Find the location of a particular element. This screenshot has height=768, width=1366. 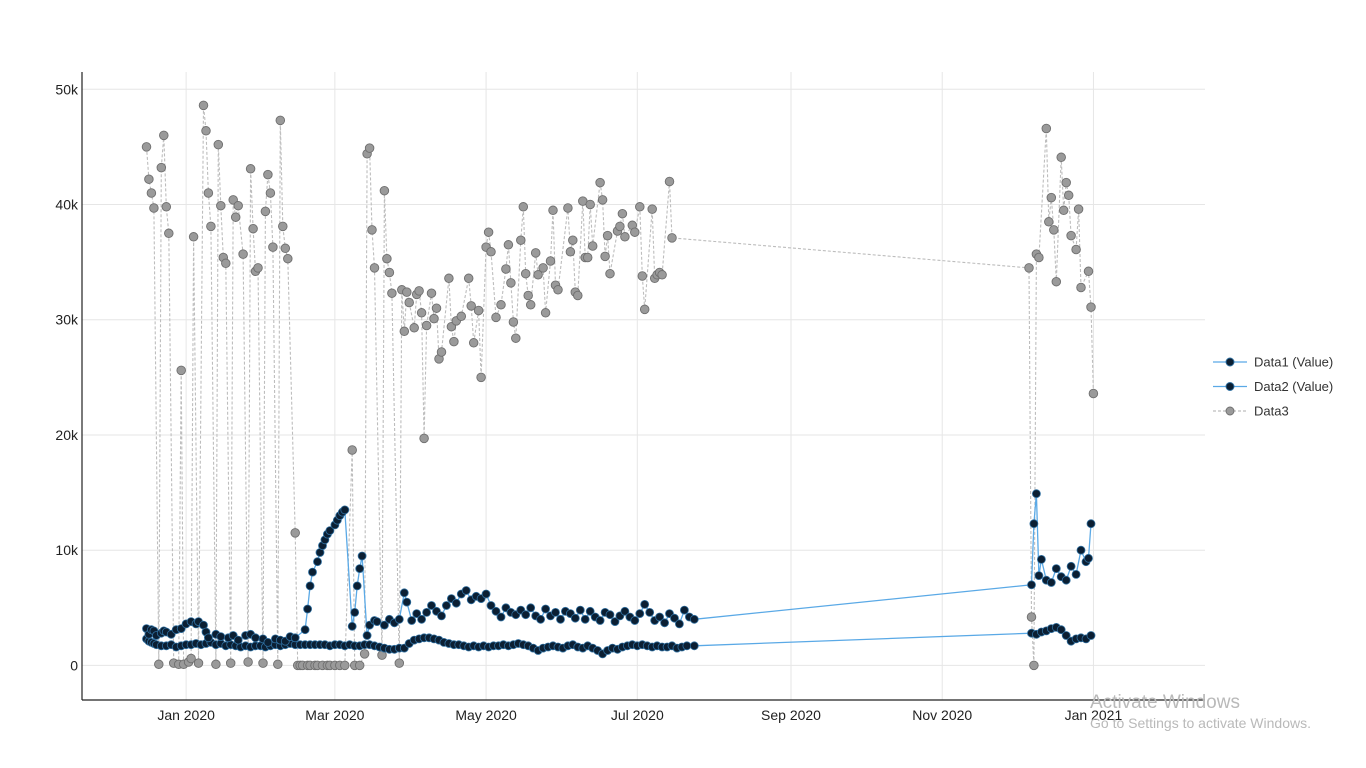

legend: Data1 (Value) Data2 (Value) Data3 is located at coordinates (1273, 387).